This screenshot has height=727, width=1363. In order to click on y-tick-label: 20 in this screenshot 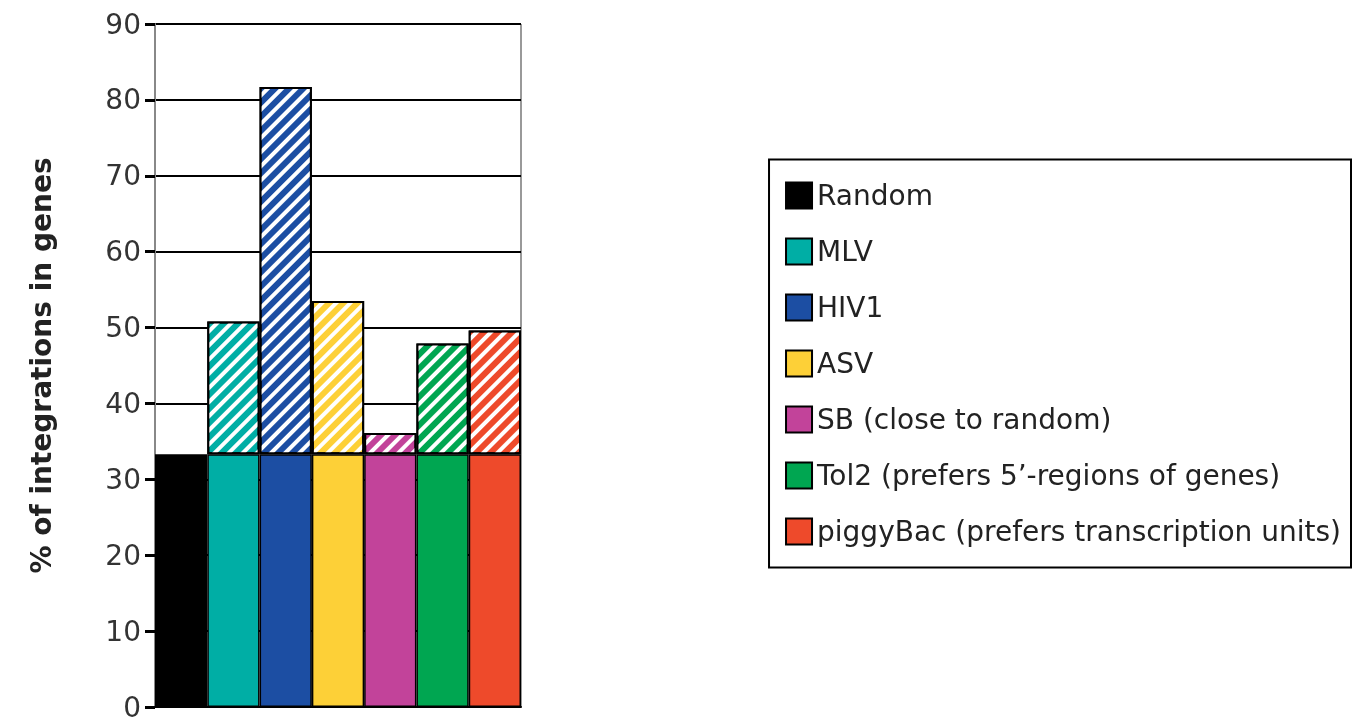, I will do `click(123, 555)`.